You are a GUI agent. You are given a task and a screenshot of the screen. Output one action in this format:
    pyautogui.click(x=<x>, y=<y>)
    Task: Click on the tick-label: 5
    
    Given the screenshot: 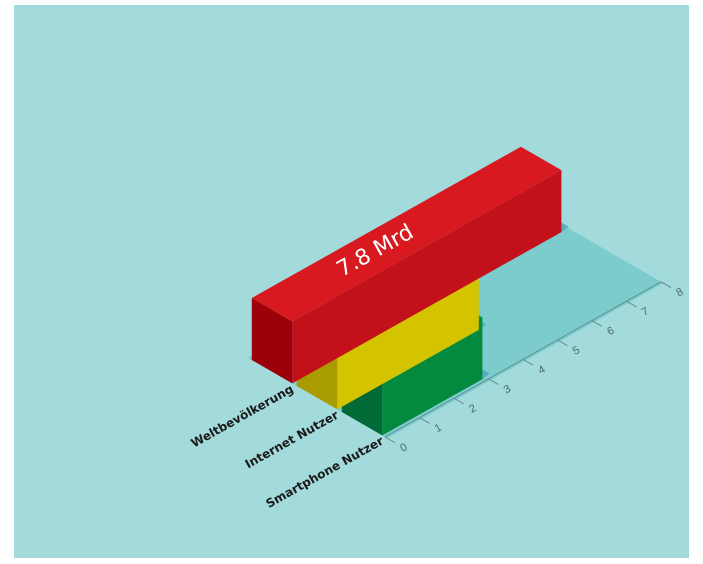 What is the action you would take?
    pyautogui.click(x=576, y=350)
    